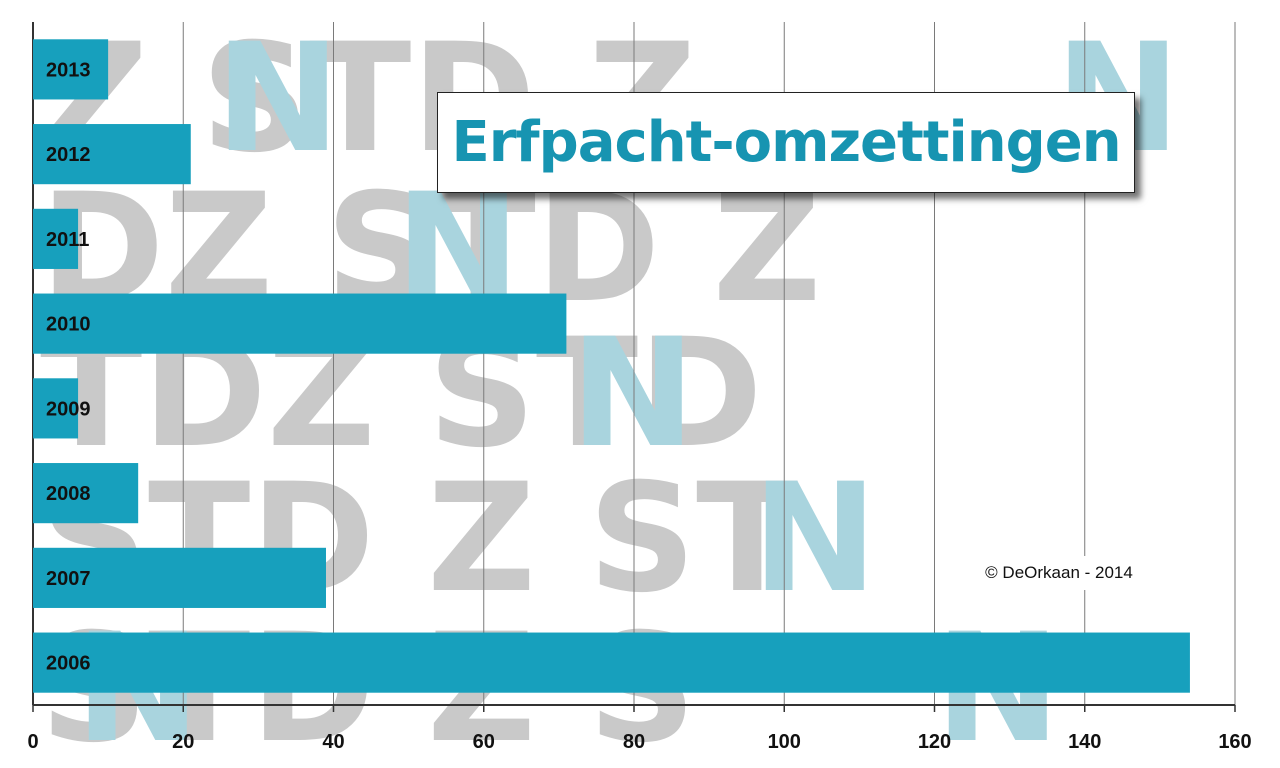  Describe the element at coordinates (634, 742) in the screenshot. I see `x-tick-label: 80` at that location.